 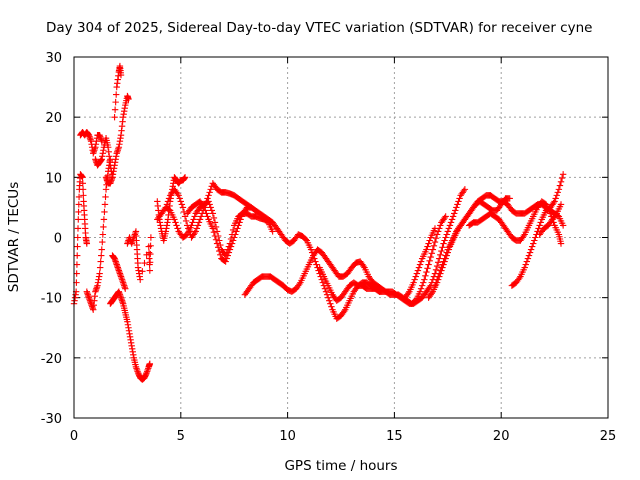 What do you see at coordinates (181, 436) in the screenshot?
I see `x-tick-label: 5` at bounding box center [181, 436].